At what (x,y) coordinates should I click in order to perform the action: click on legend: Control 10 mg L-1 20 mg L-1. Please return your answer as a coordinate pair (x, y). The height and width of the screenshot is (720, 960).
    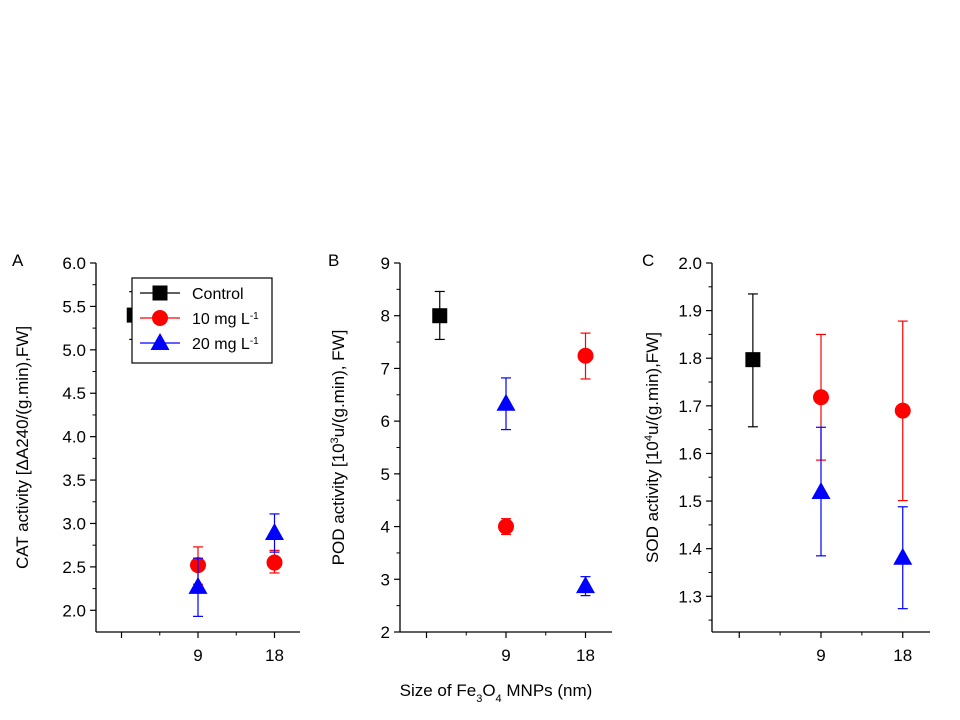
    Looking at the image, I should click on (202, 320).